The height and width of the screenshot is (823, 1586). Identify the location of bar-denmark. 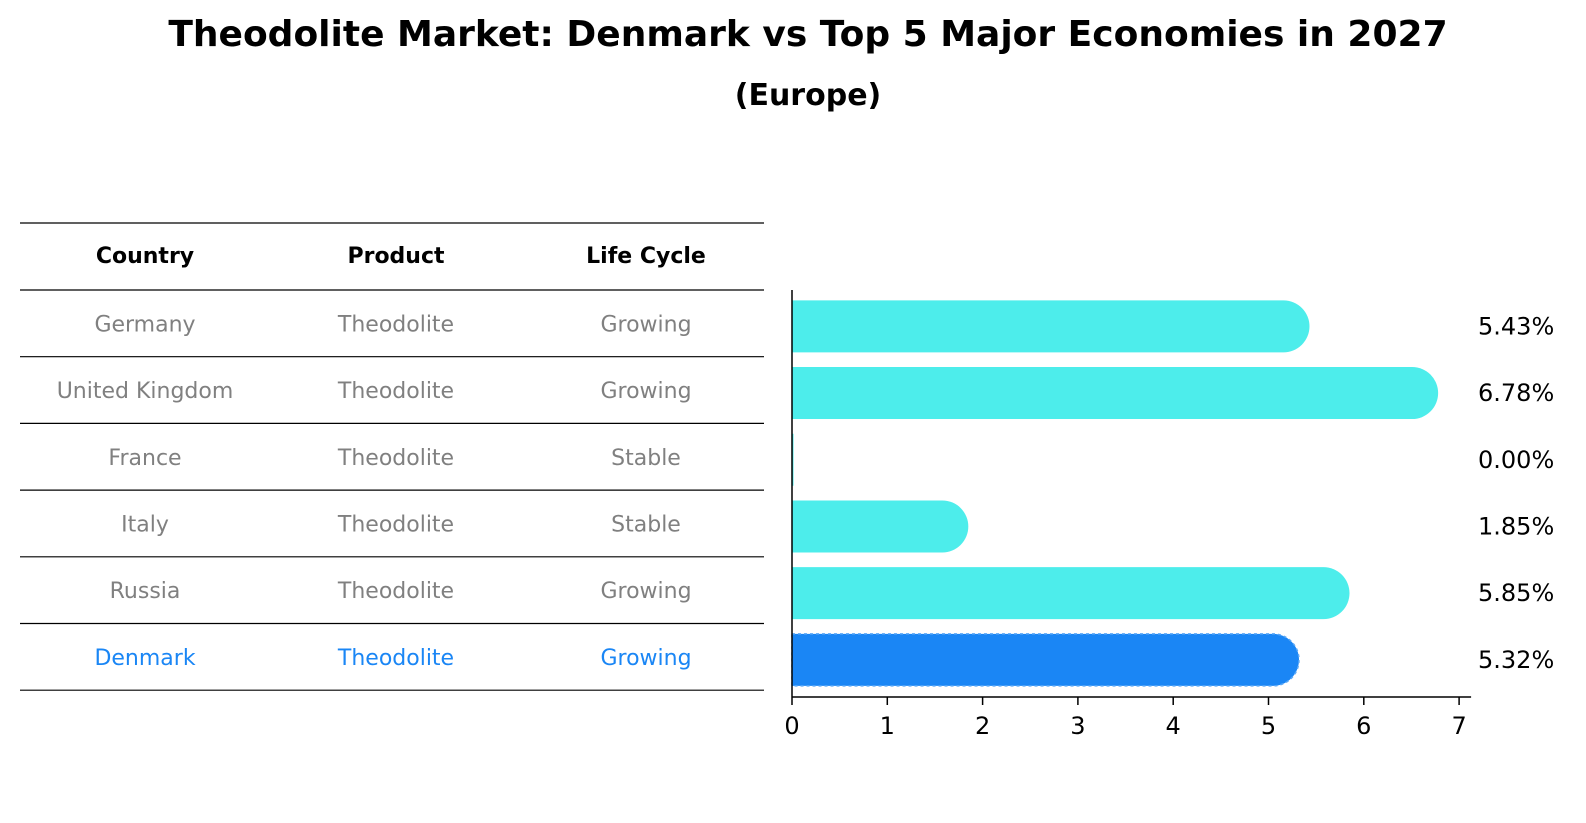
(1045, 660).